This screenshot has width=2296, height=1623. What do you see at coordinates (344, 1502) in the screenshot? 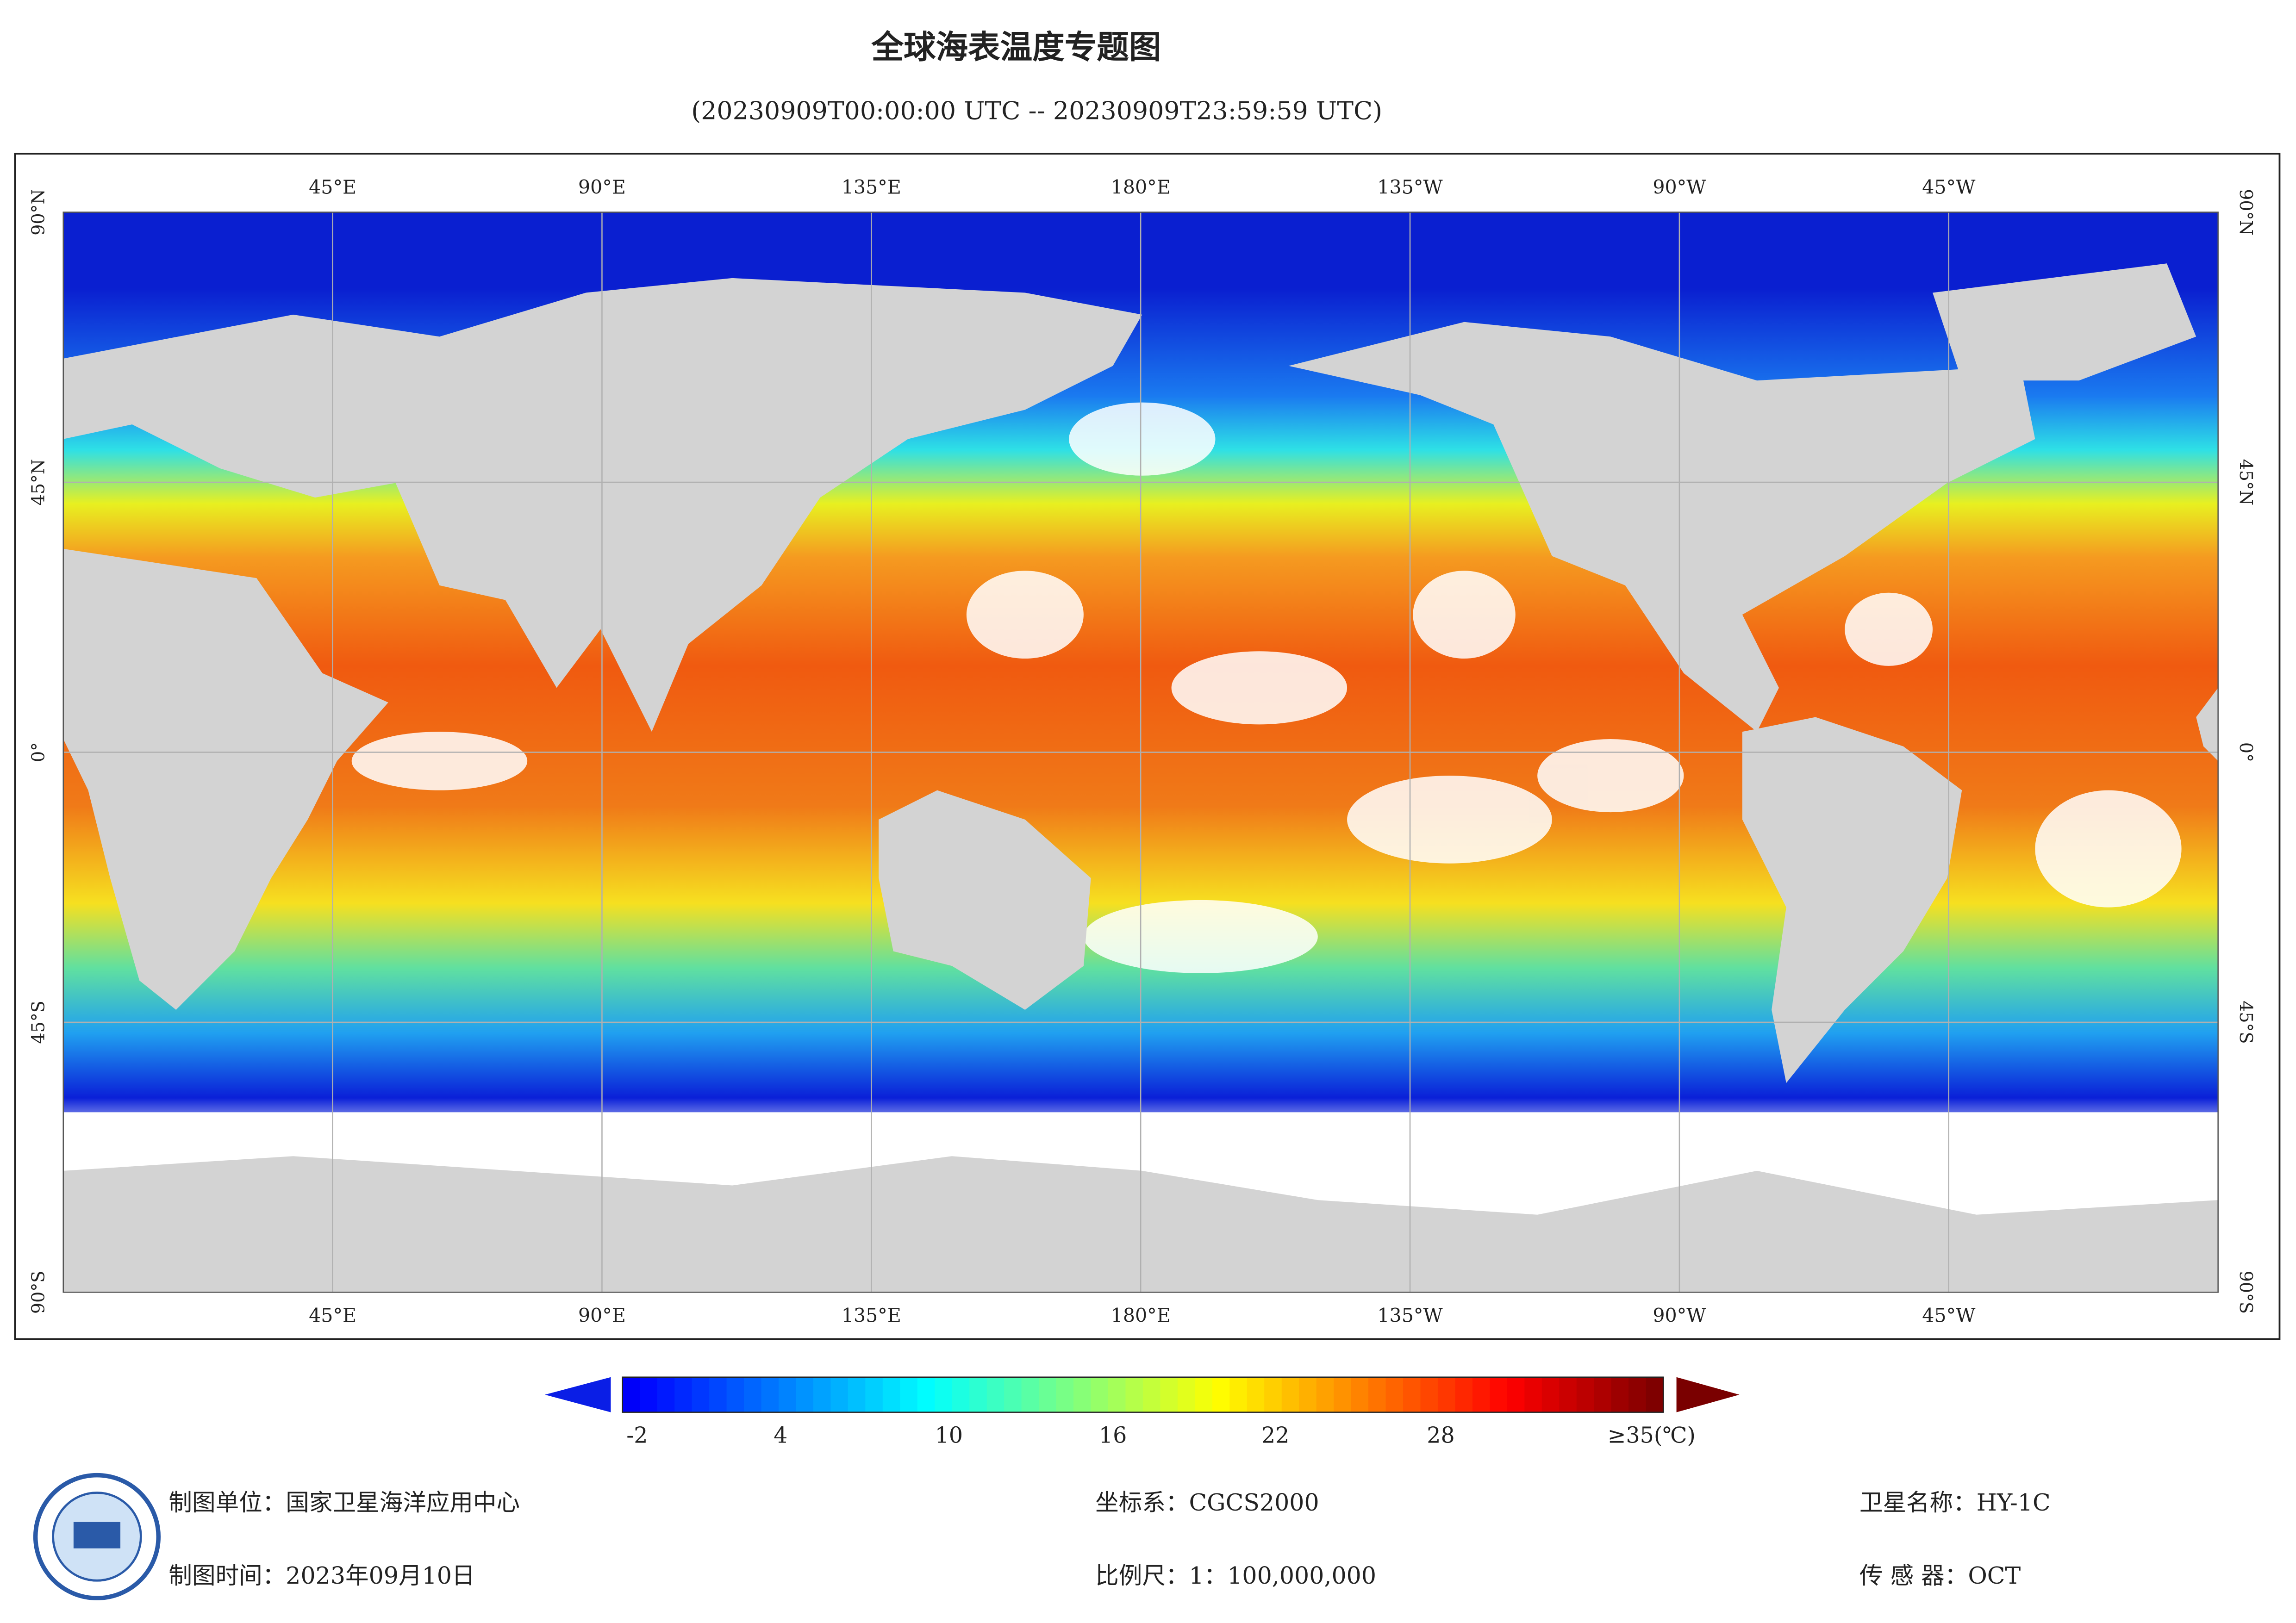
I see `org: 制图单位：国家卫星海洋应用中心` at bounding box center [344, 1502].